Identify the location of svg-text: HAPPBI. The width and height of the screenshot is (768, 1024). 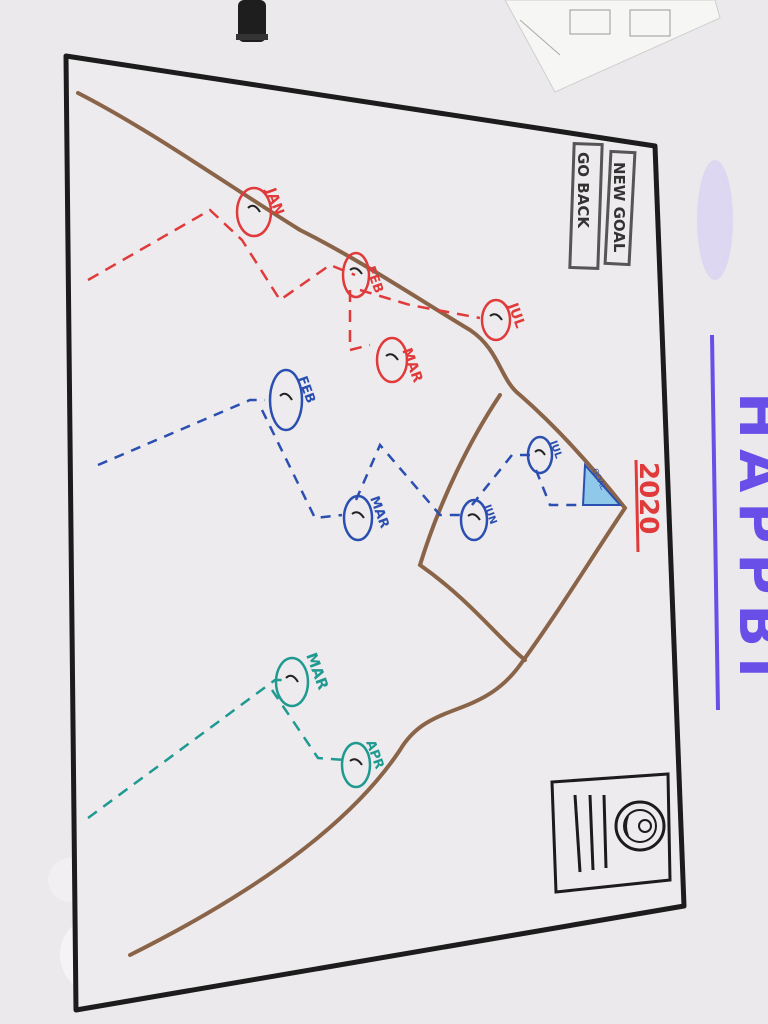
(747, 540).